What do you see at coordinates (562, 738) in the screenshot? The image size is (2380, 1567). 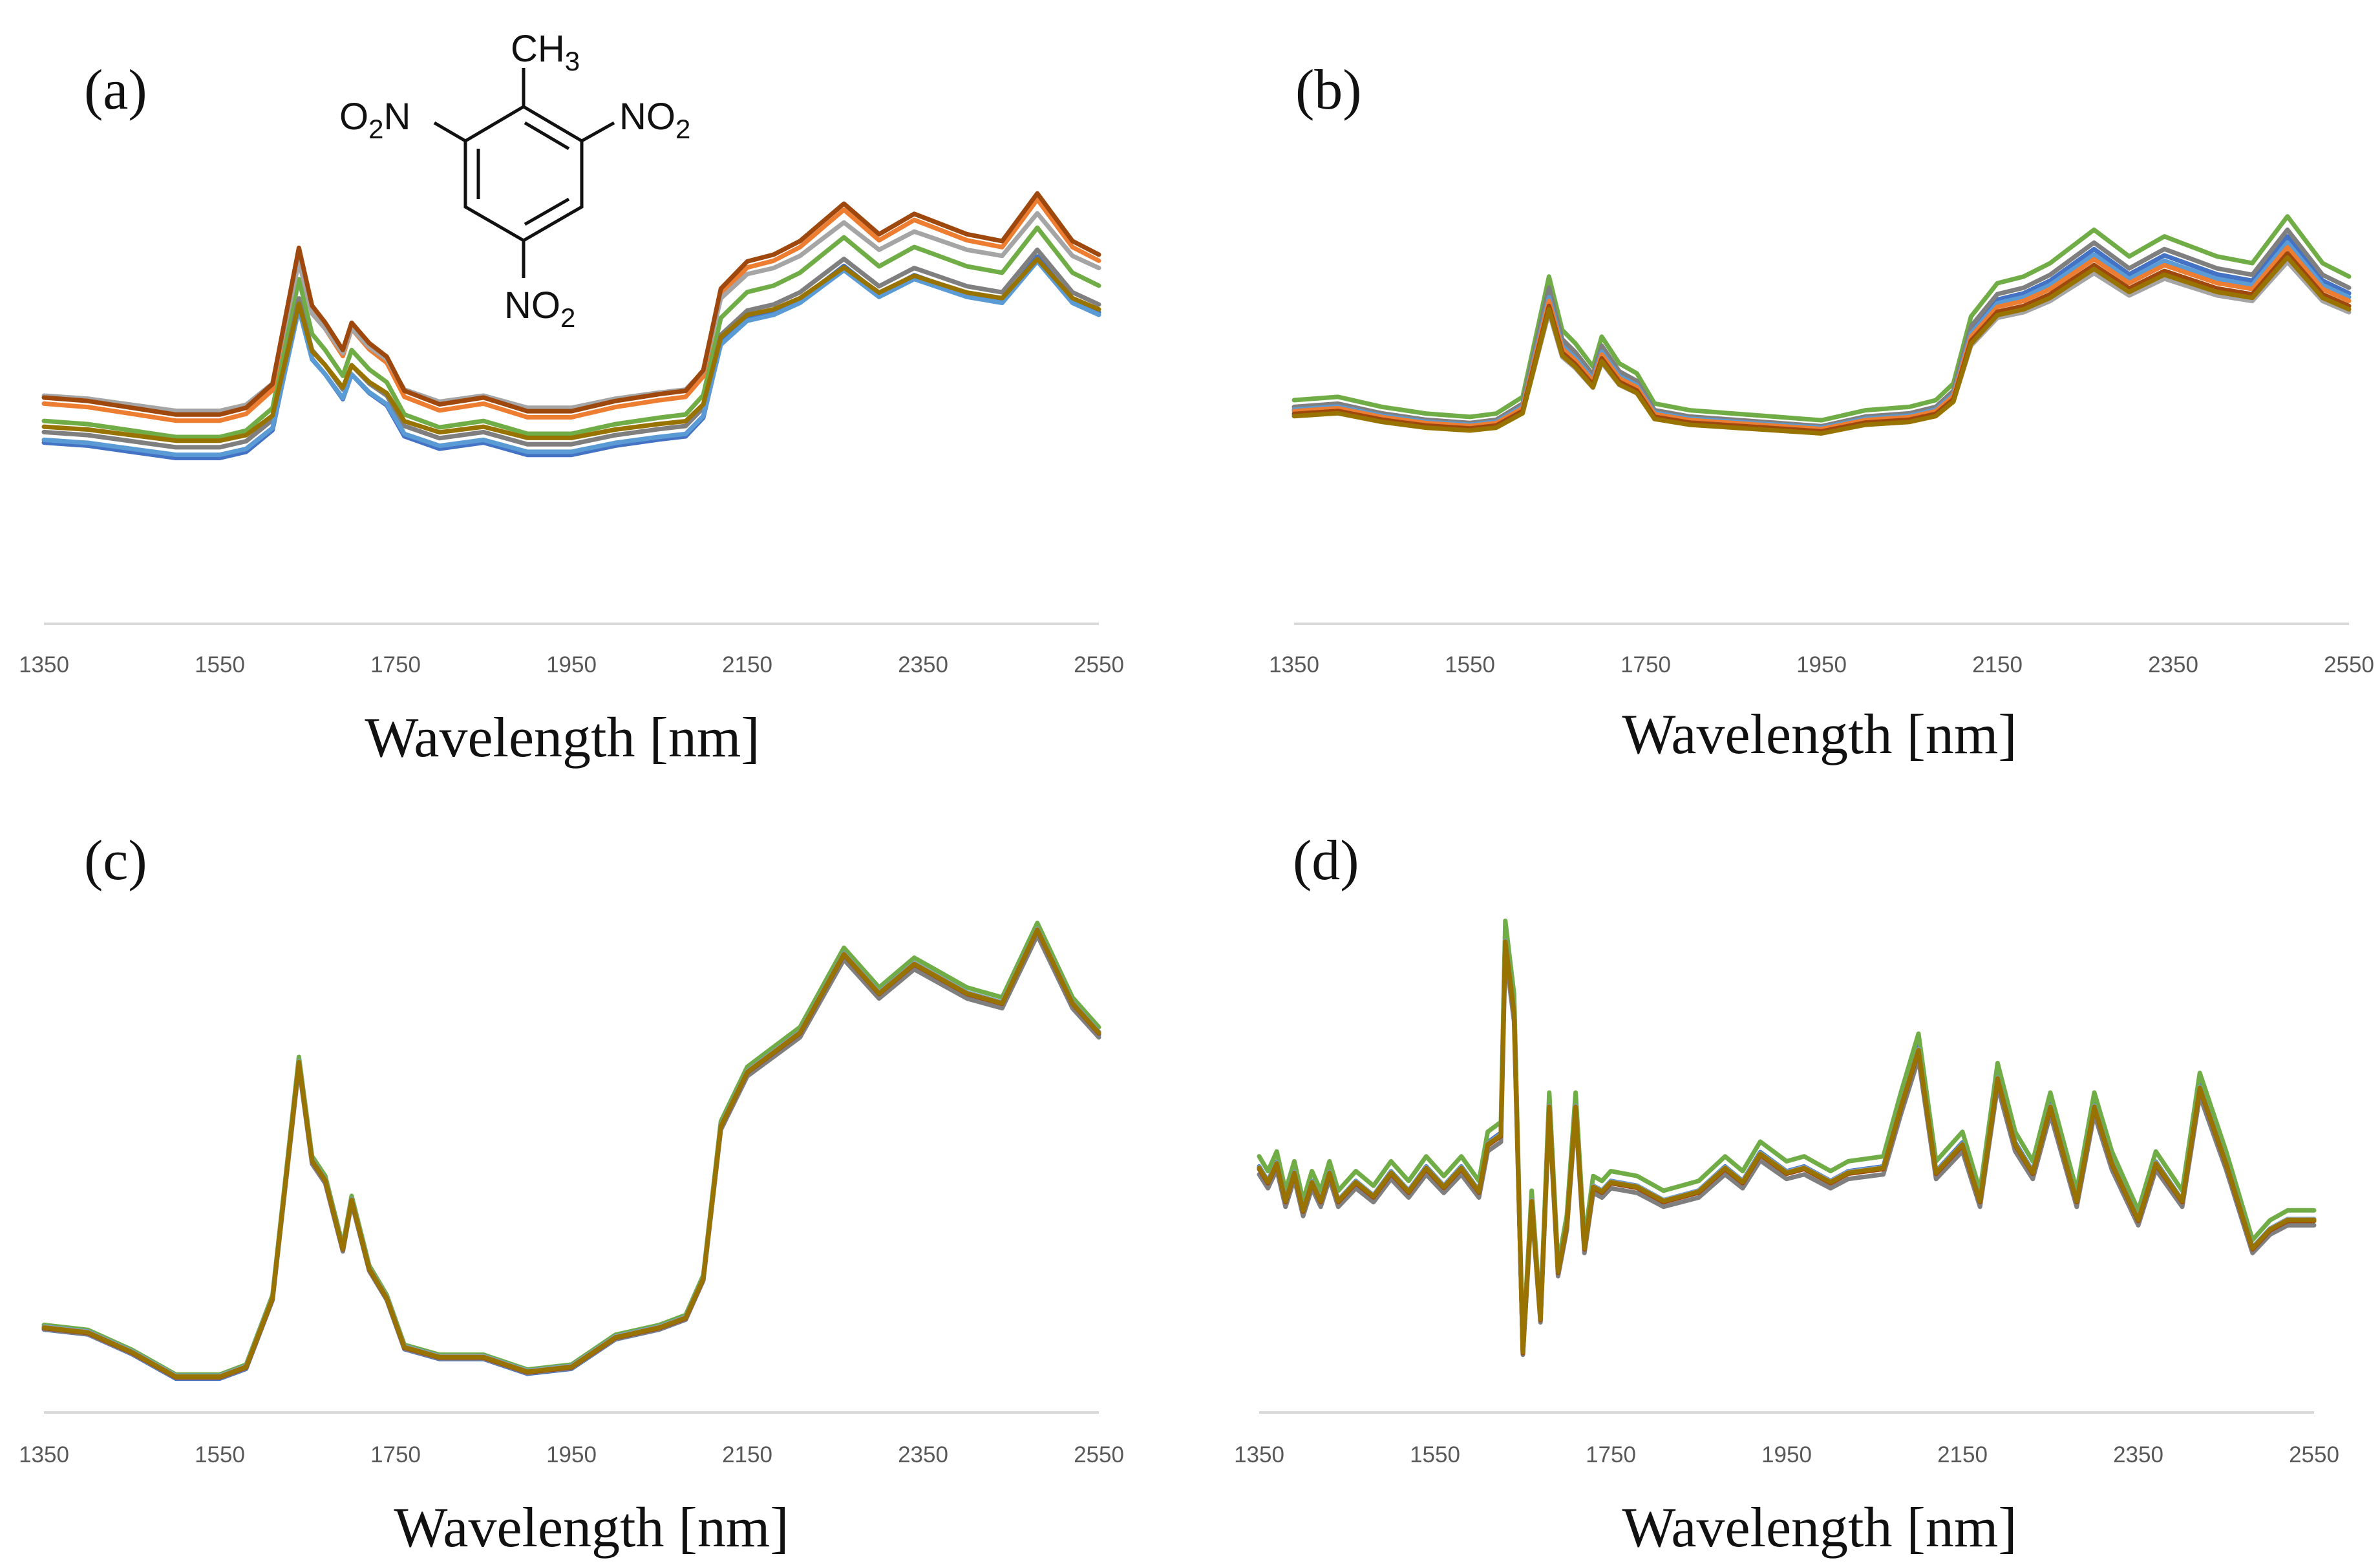 I see `x-axis-title-a: Wavelength [nm]` at bounding box center [562, 738].